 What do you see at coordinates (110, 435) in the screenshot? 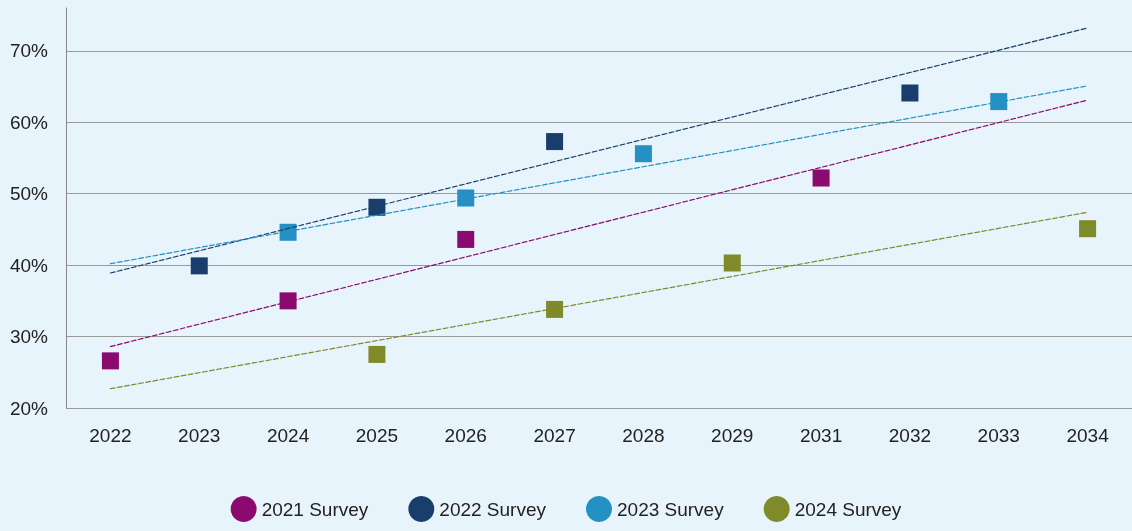
I see `x-tick-label: 2022` at bounding box center [110, 435].